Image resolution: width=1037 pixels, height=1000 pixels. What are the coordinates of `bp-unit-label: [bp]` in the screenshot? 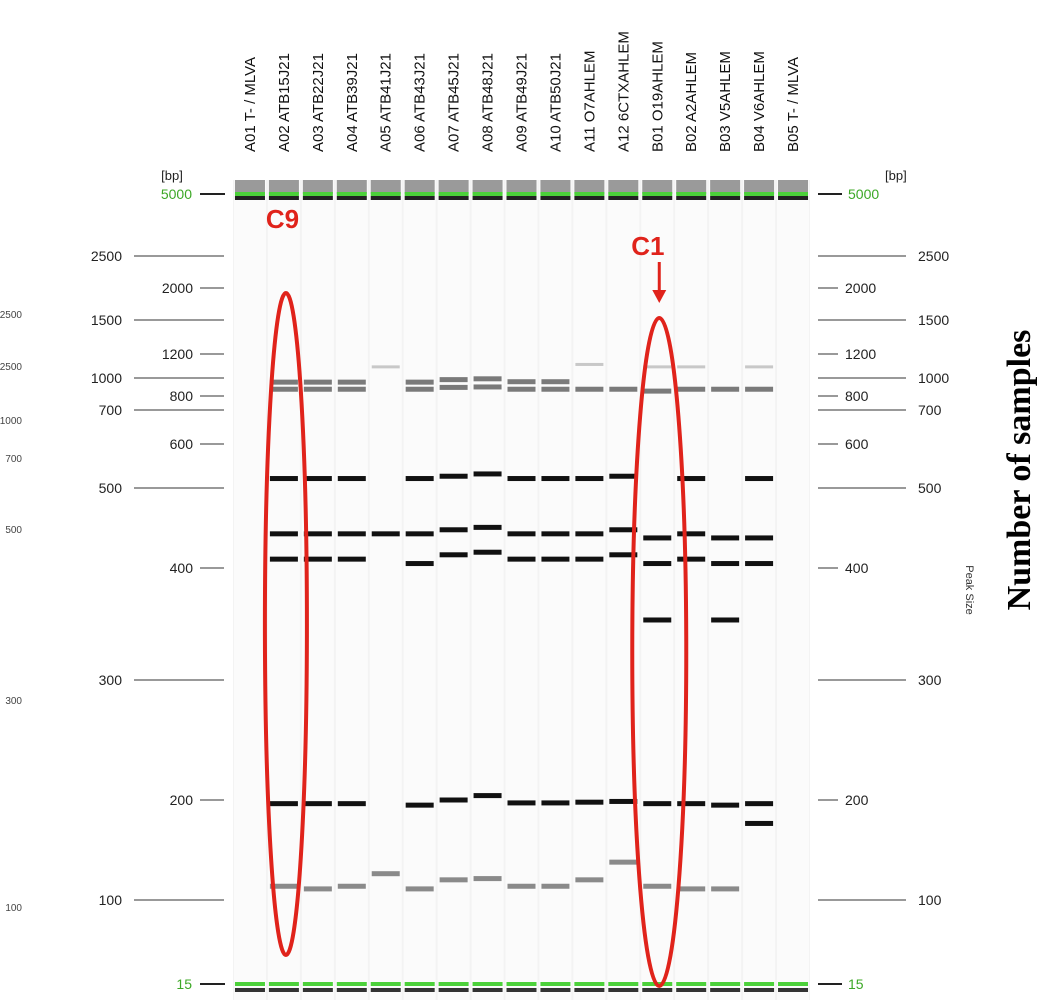 It's located at (172, 175).